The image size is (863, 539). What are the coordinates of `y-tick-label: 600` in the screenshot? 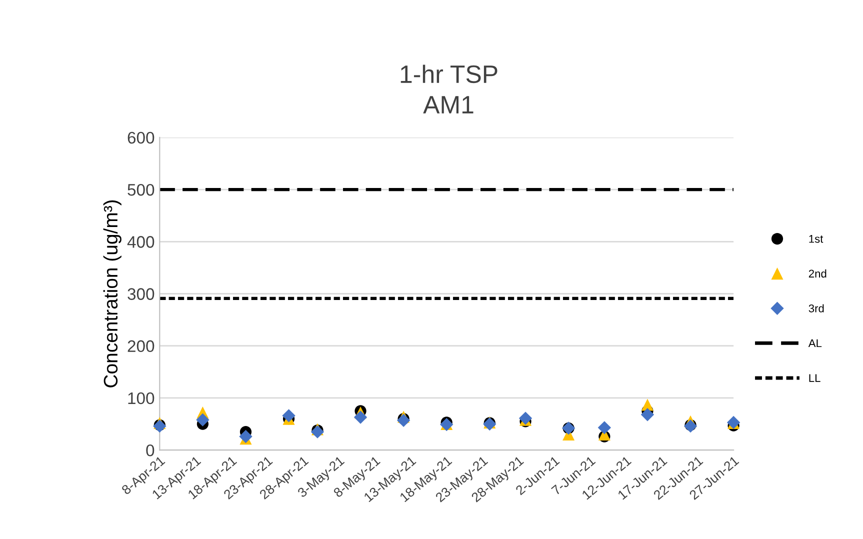 It's located at (141, 138).